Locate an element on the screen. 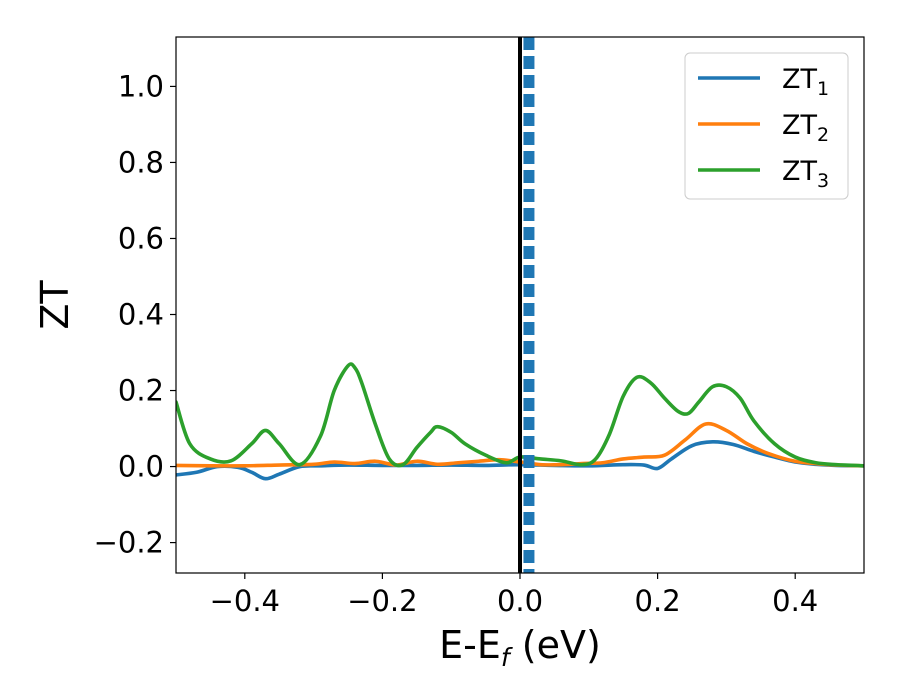 This screenshot has height=700, width=900. x-tick-label: −0.2 is located at coordinates (382, 601).